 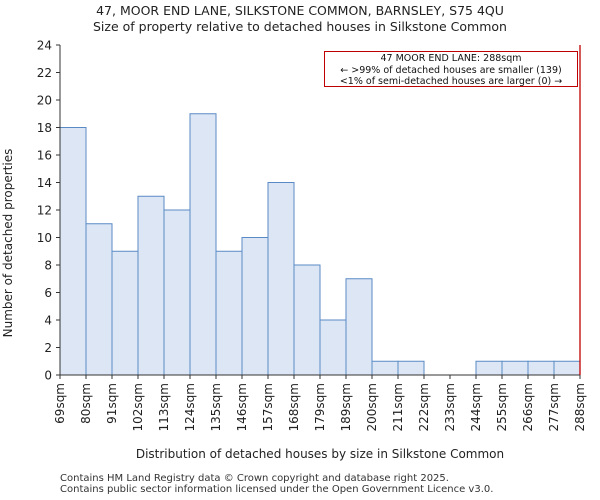 What do you see at coordinates (48, 293) in the screenshot?
I see `y-tick-label: 6` at bounding box center [48, 293].